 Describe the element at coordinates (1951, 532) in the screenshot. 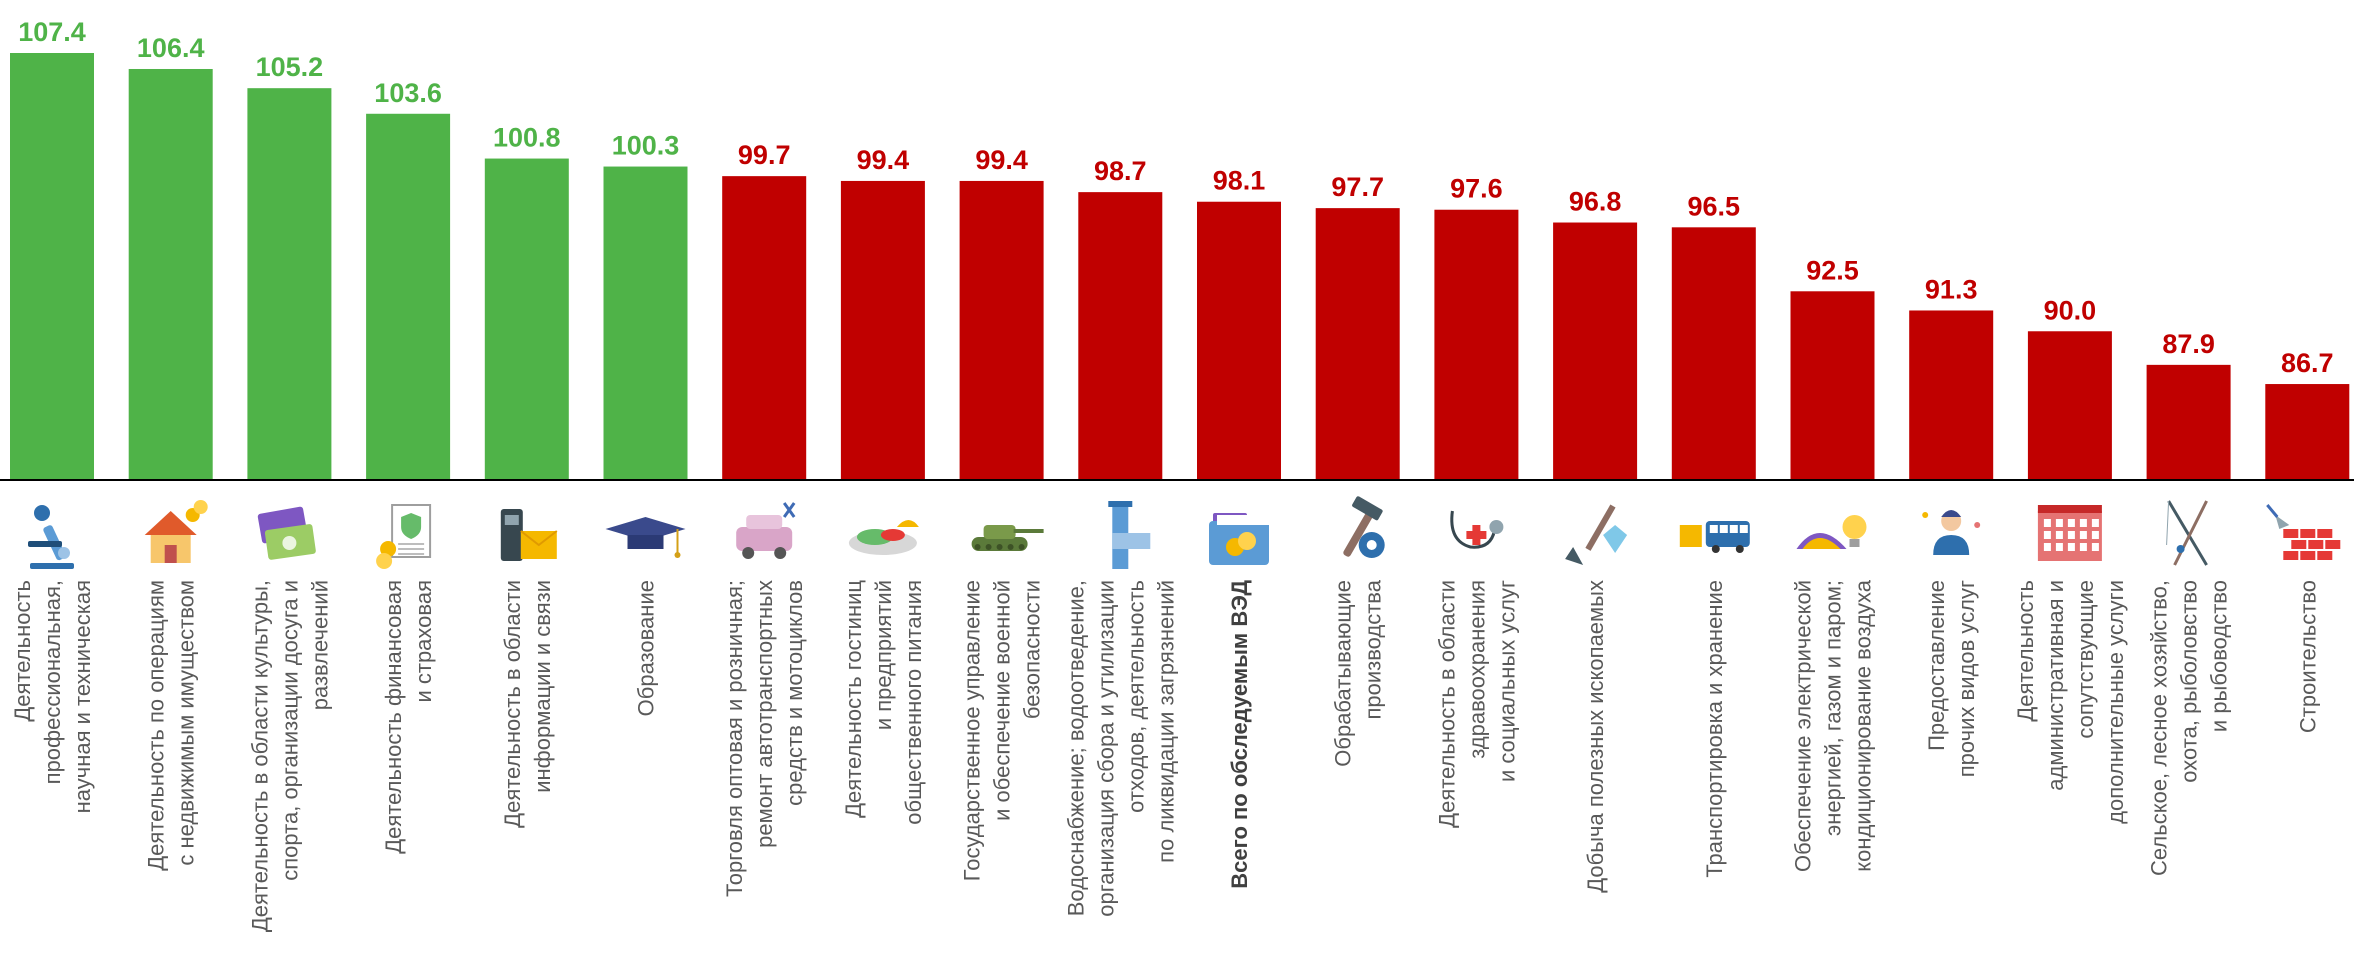

I see `service-person-icon` at that location.